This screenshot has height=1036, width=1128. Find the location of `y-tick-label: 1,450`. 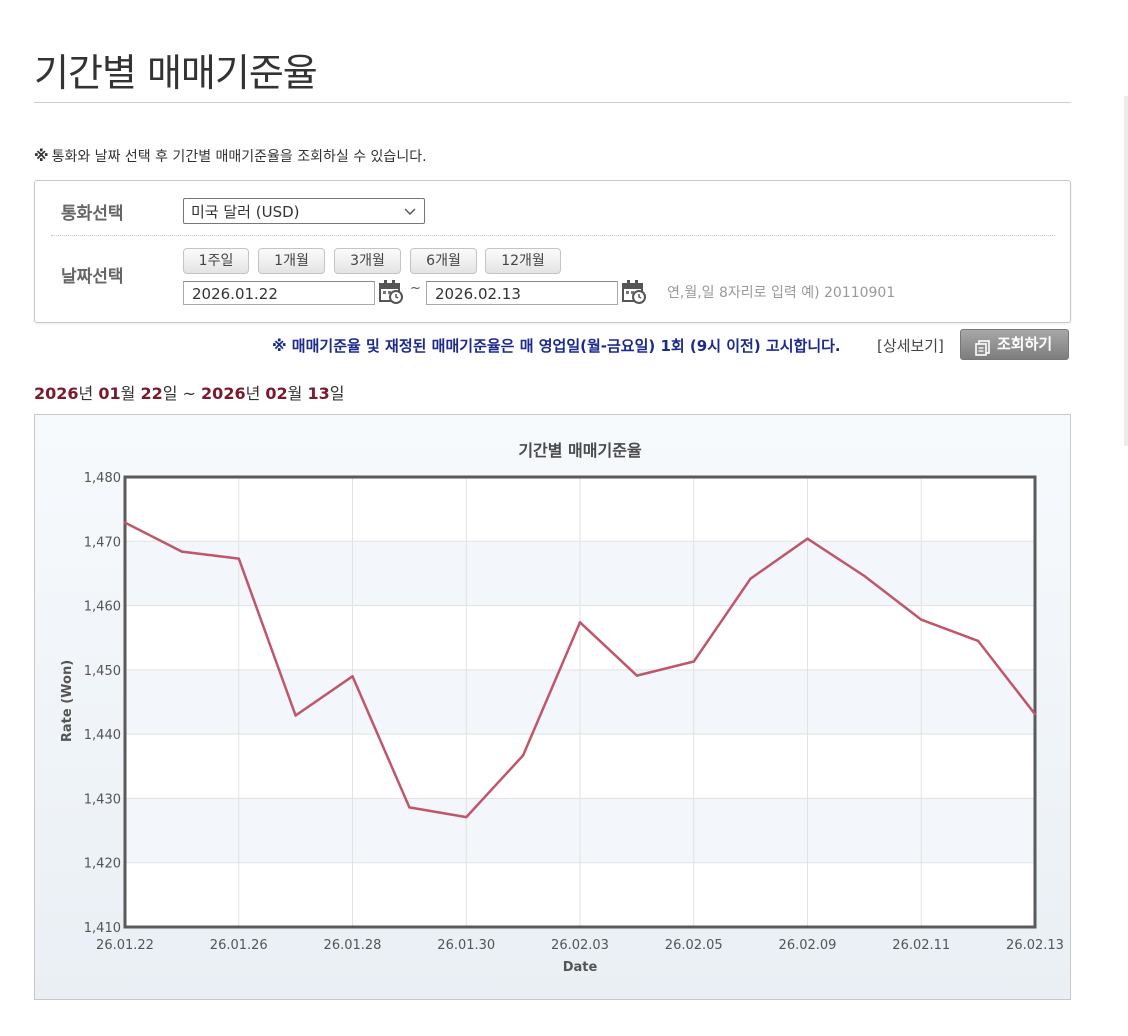

y-tick-label: 1,450 is located at coordinates (102, 671).